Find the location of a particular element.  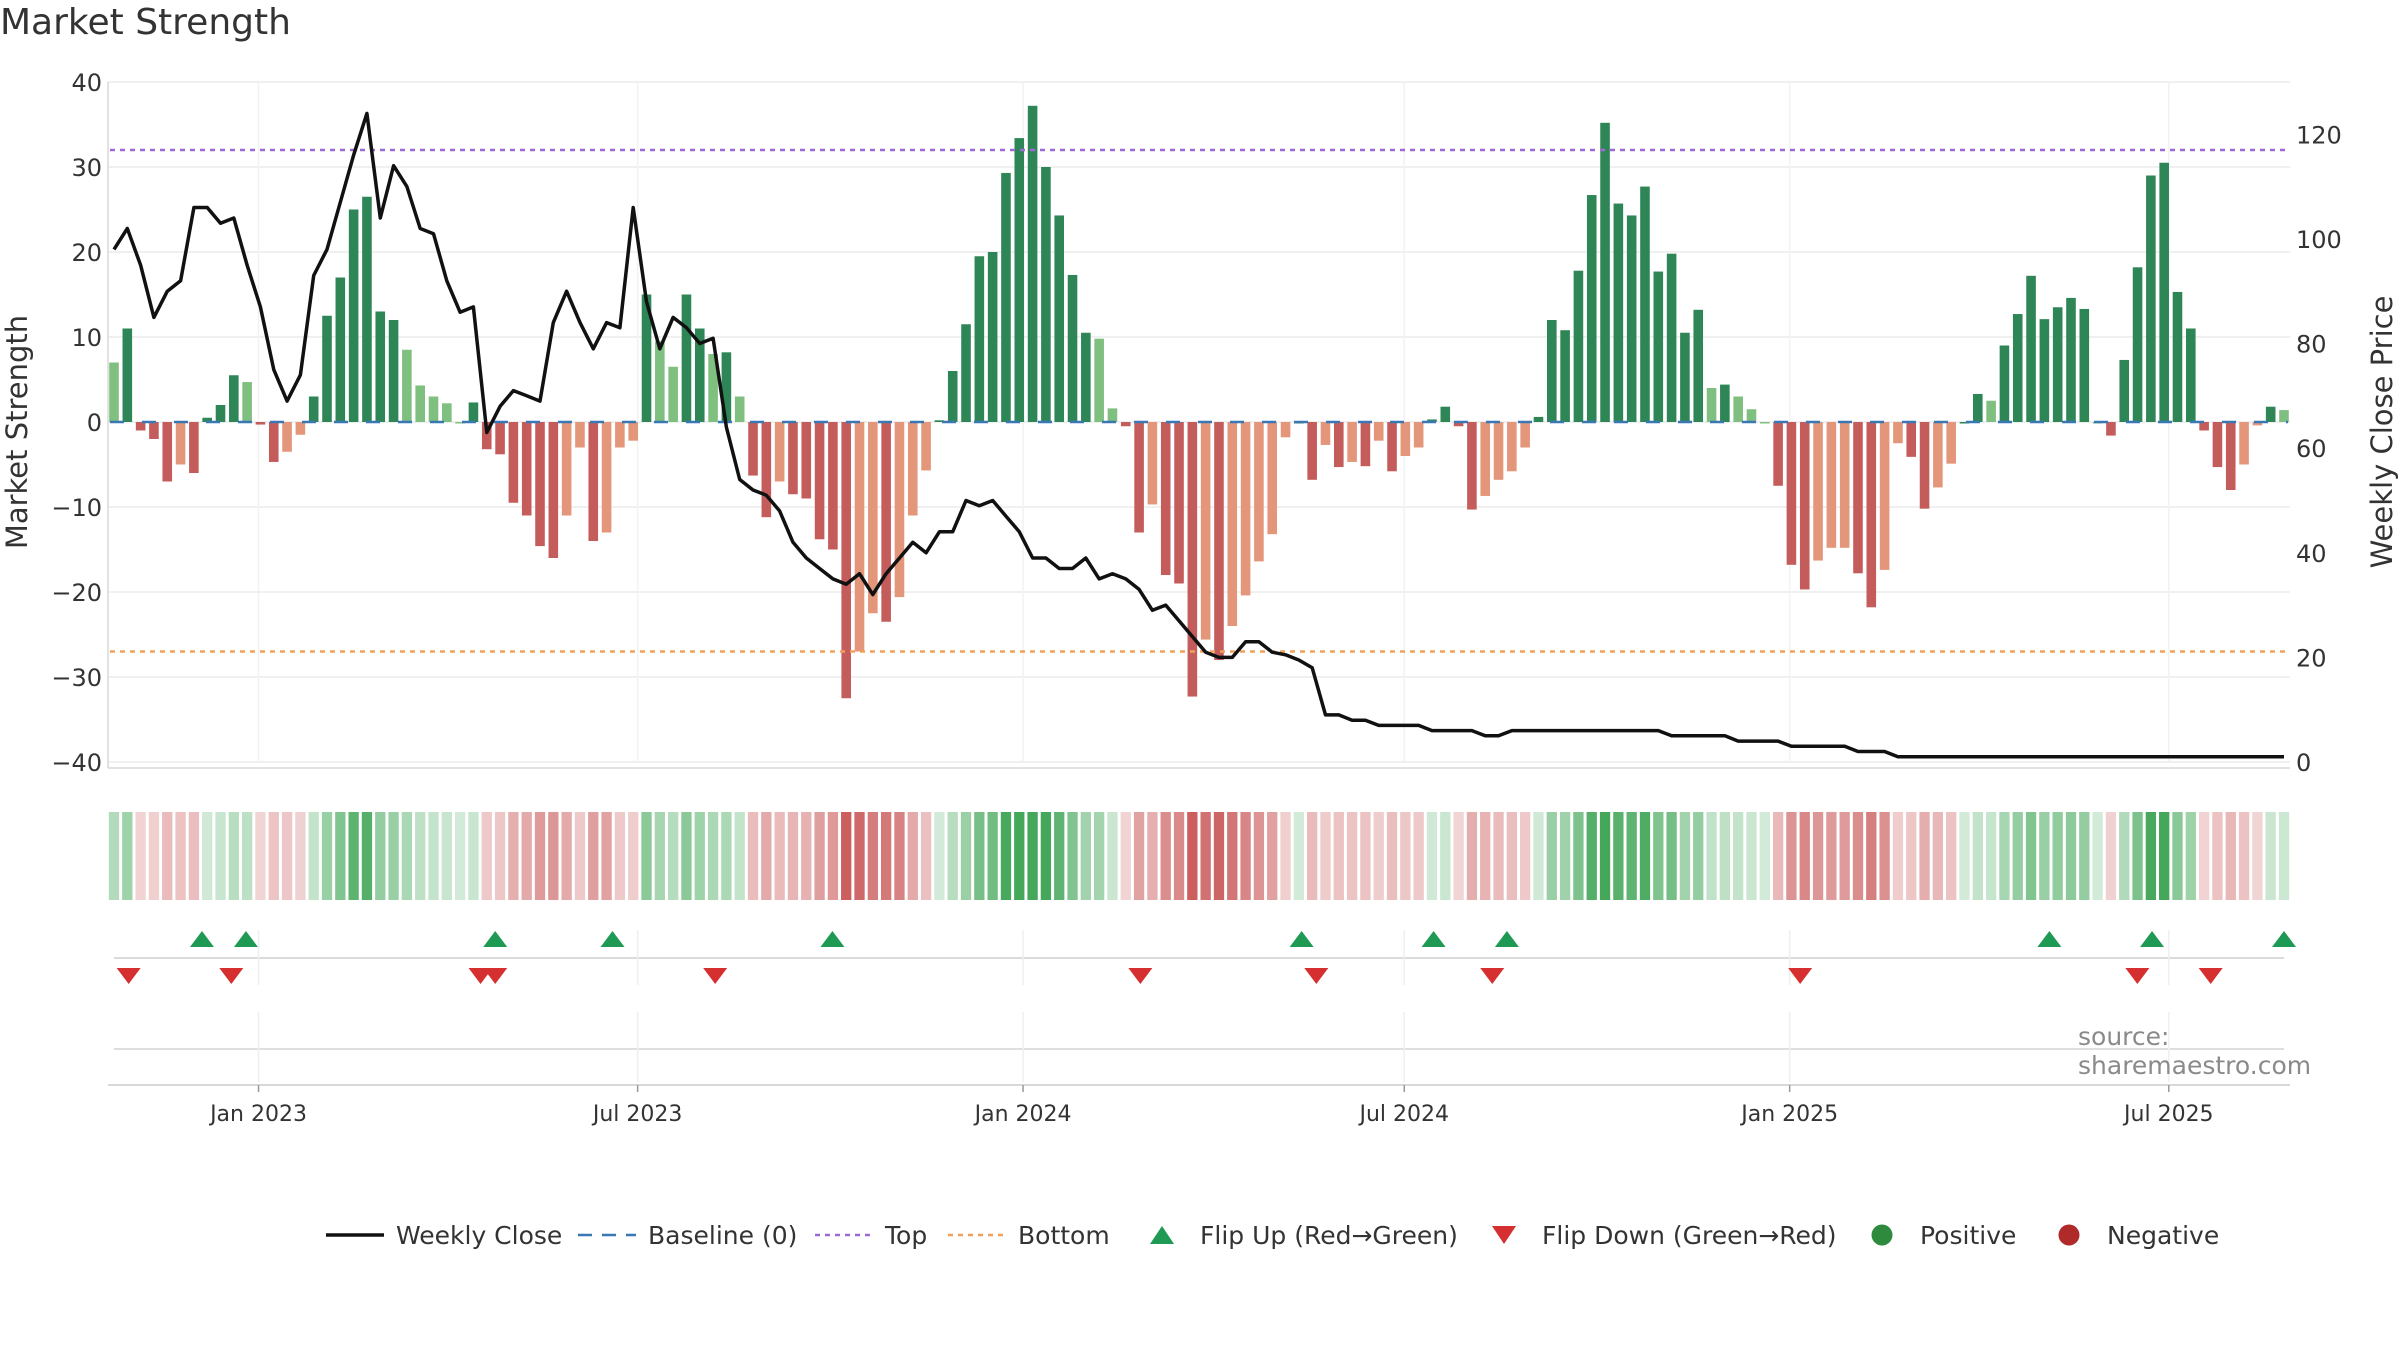

legend-label: Negative is located at coordinates (2163, 1235).